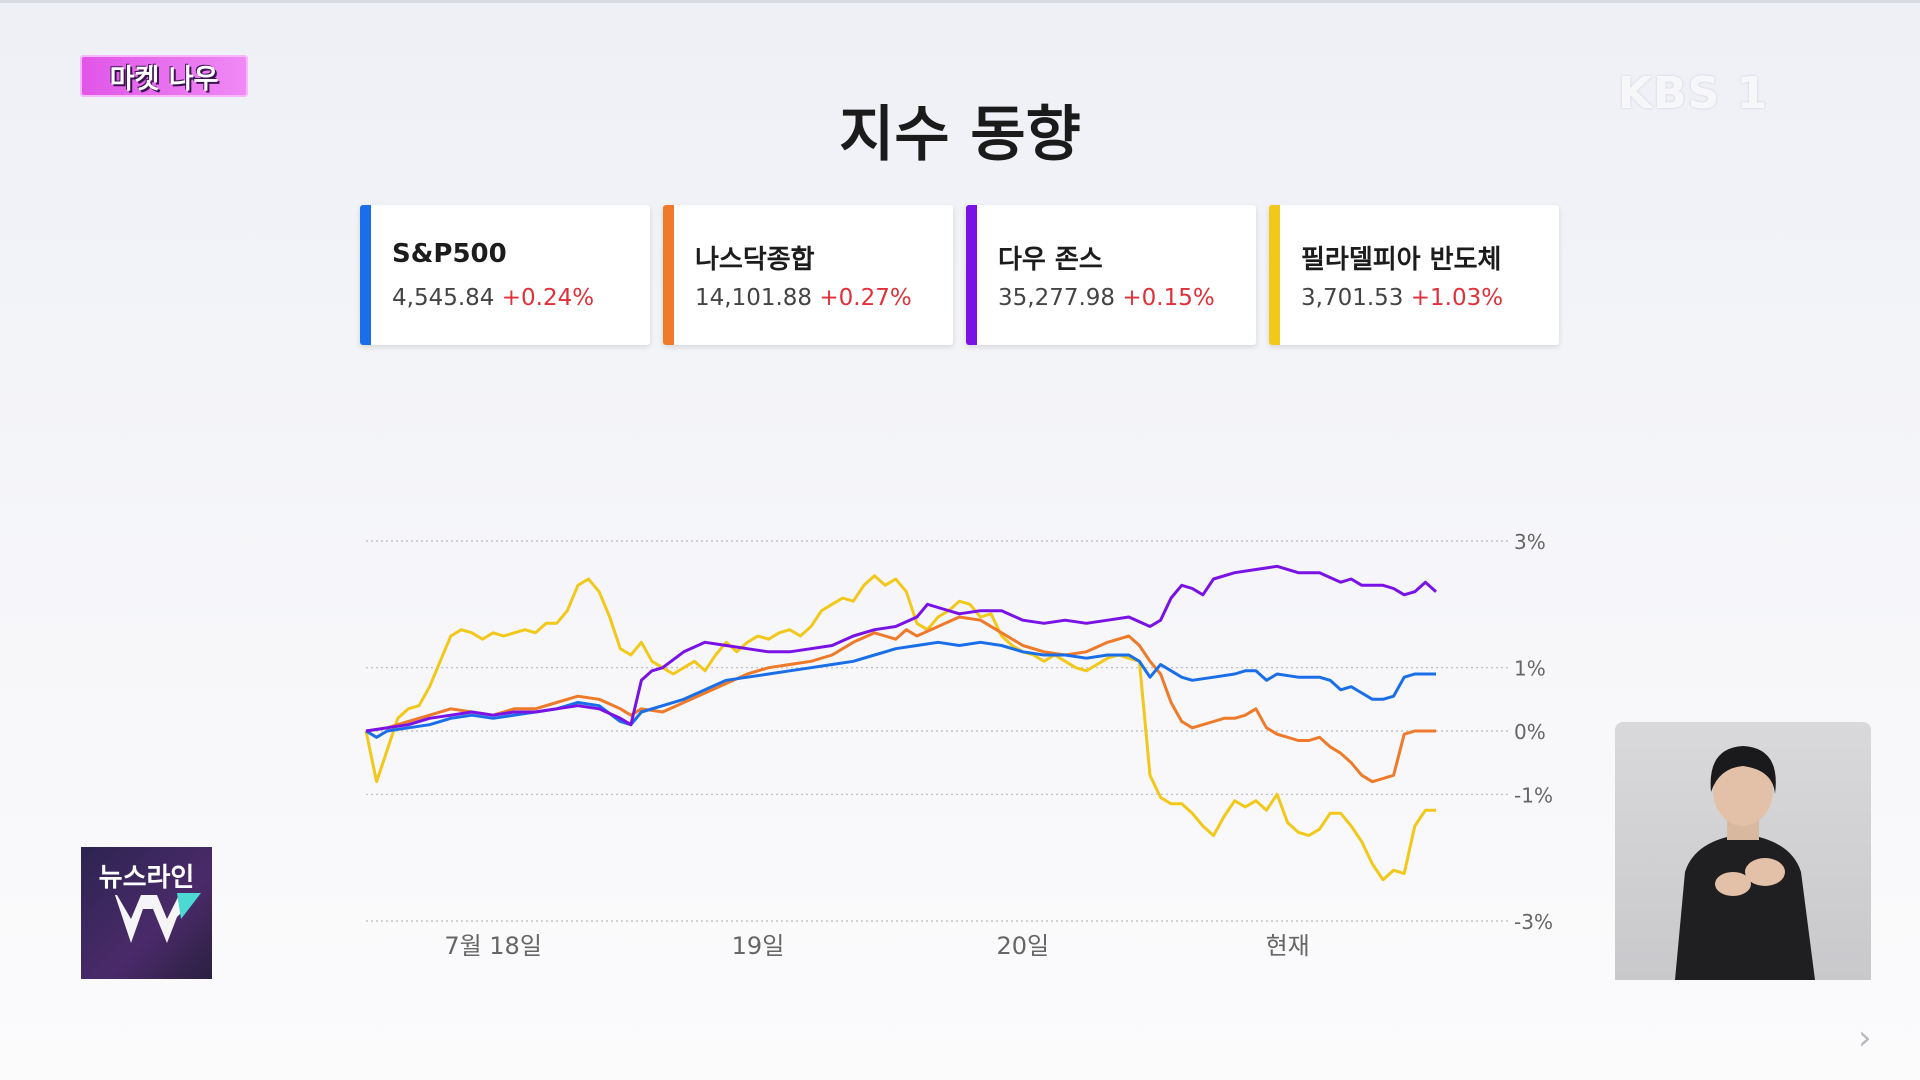 Image resolution: width=1920 pixels, height=1080 pixels. Describe the element at coordinates (164, 76) in the screenshot. I see `segment-badge: 마켓 나우` at that location.